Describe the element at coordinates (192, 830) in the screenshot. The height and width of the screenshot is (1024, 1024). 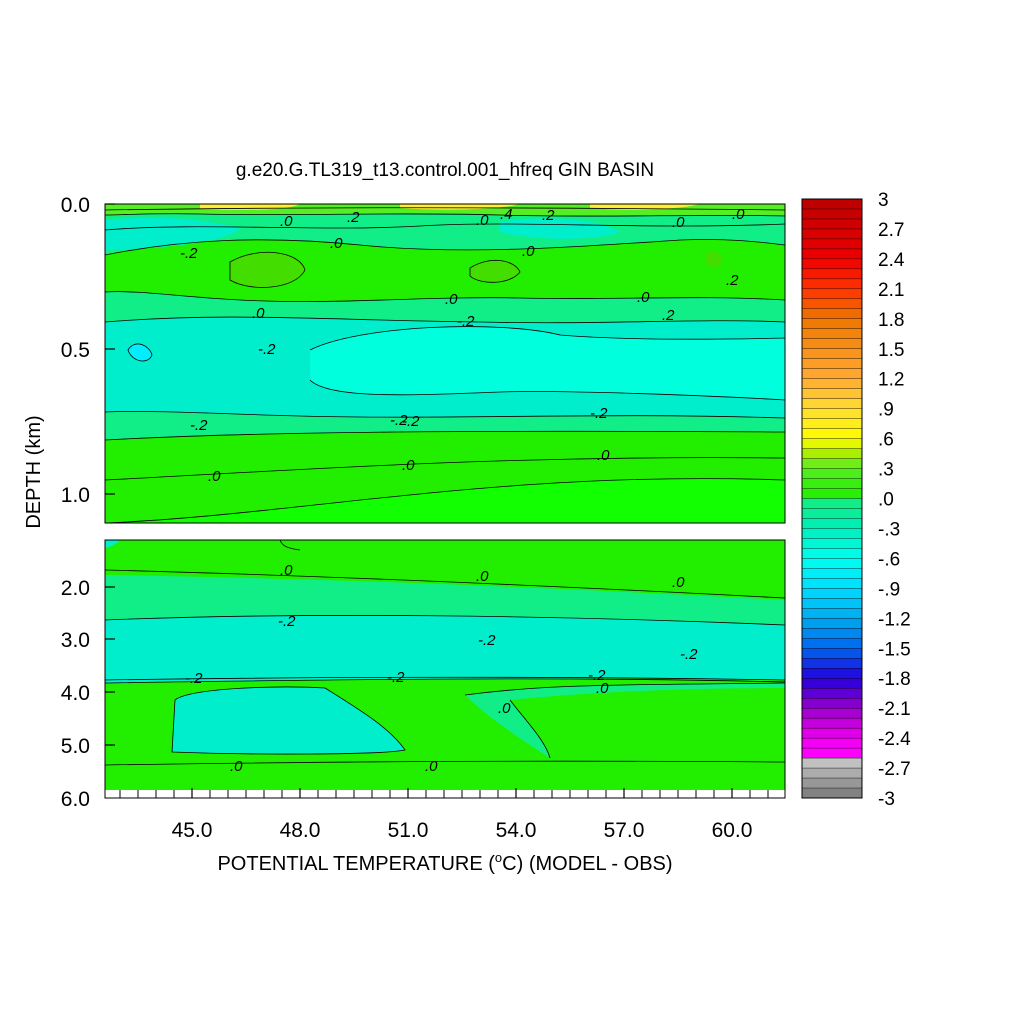
I see `x-tick-label: 45.0` at that location.